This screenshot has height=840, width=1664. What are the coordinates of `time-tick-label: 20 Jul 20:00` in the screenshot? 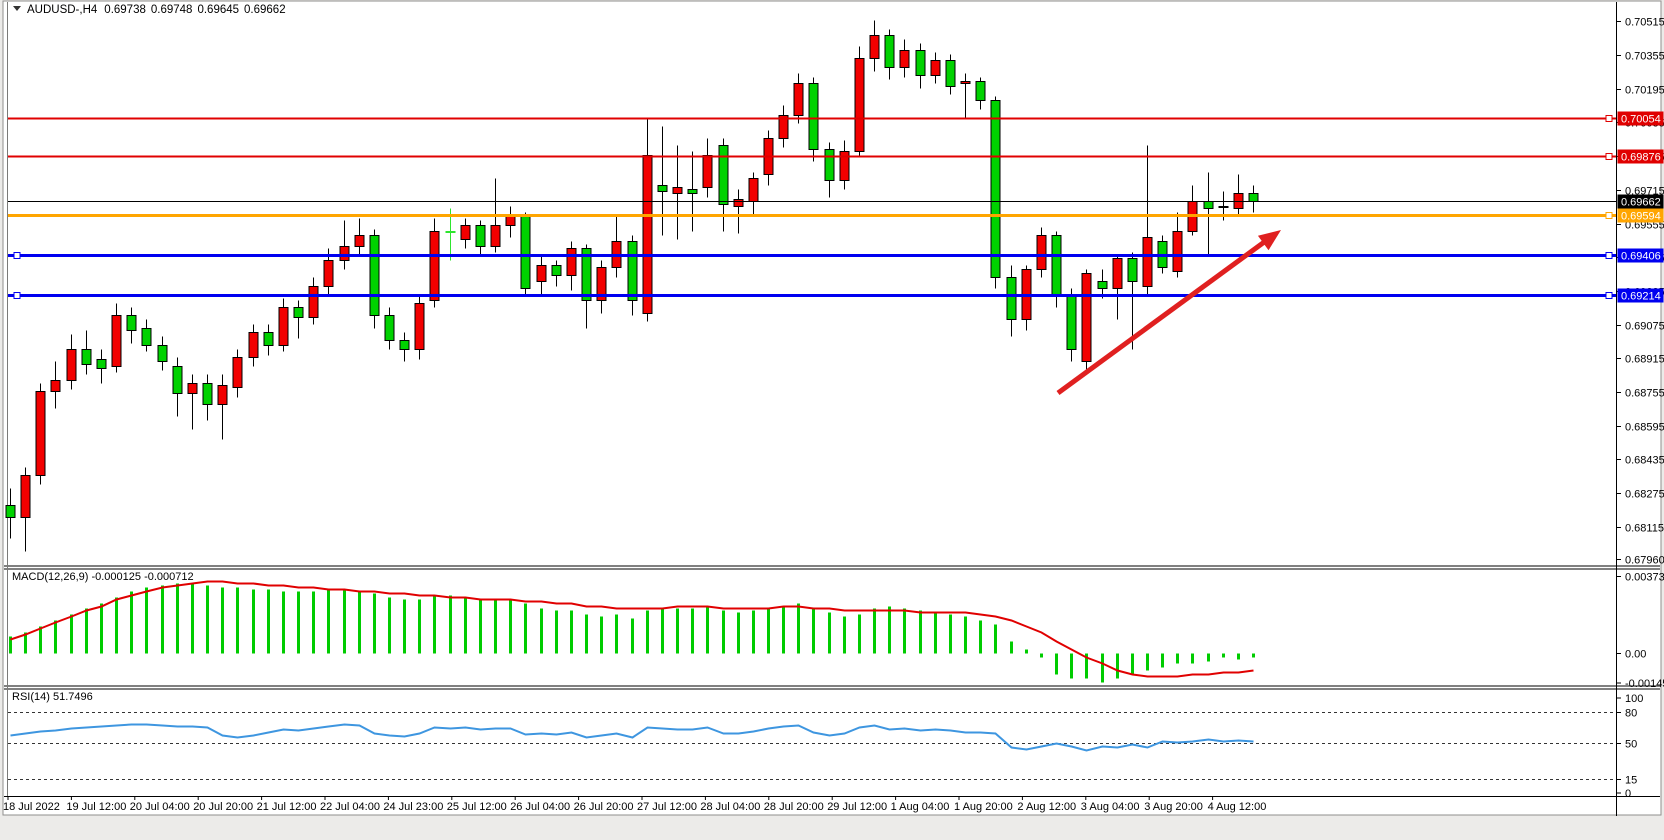 It's located at (223, 807).